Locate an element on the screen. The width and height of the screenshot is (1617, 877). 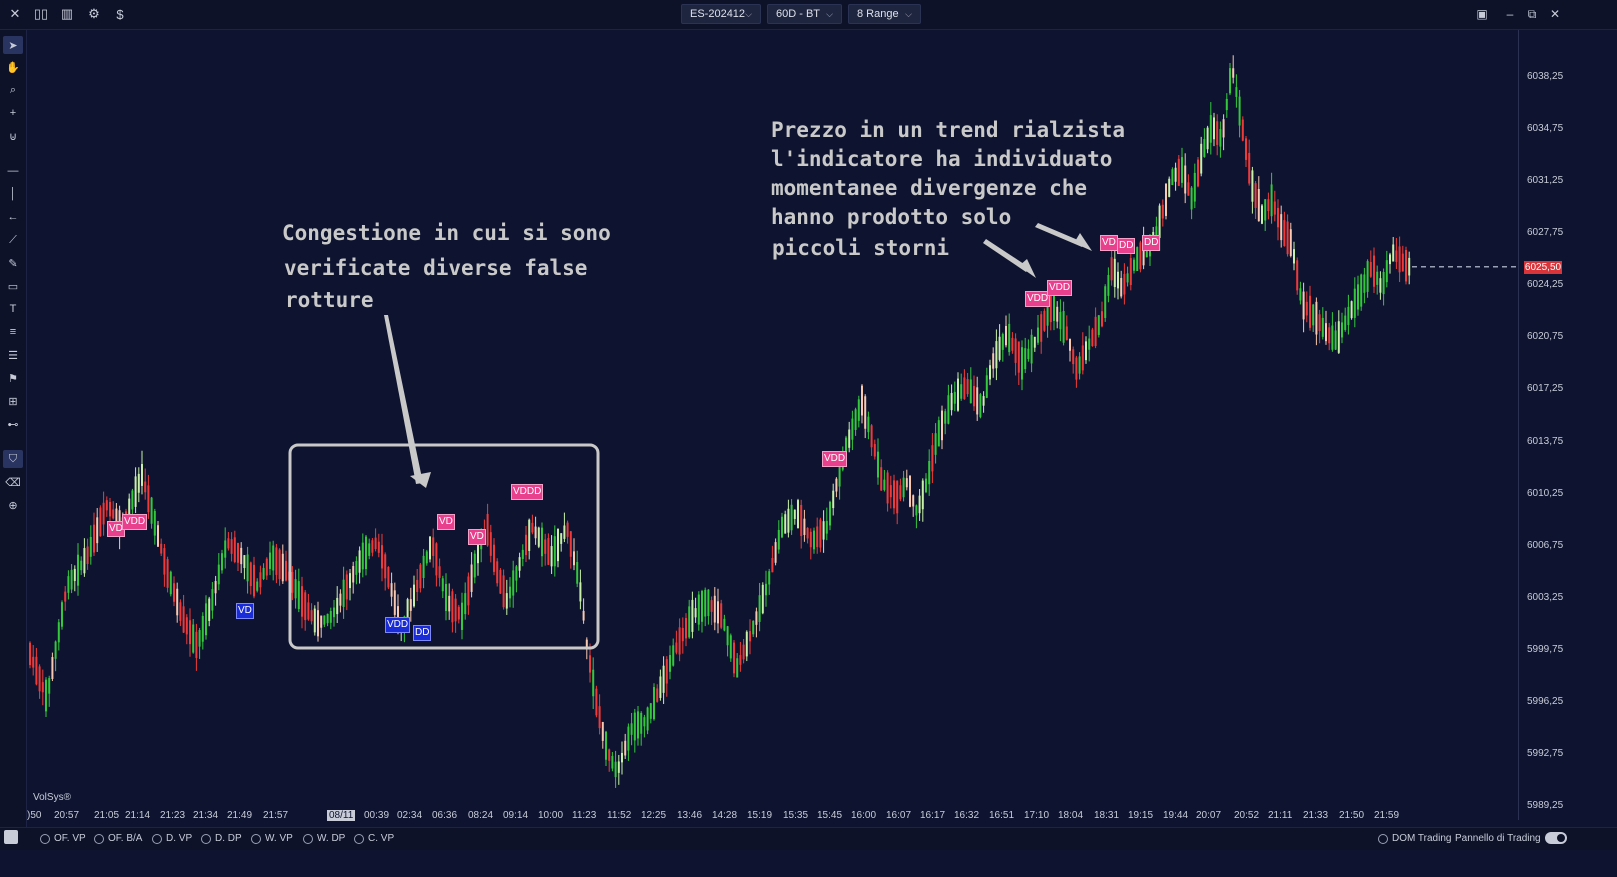
time-tick-label: 12:25 is located at coordinates (654, 815).